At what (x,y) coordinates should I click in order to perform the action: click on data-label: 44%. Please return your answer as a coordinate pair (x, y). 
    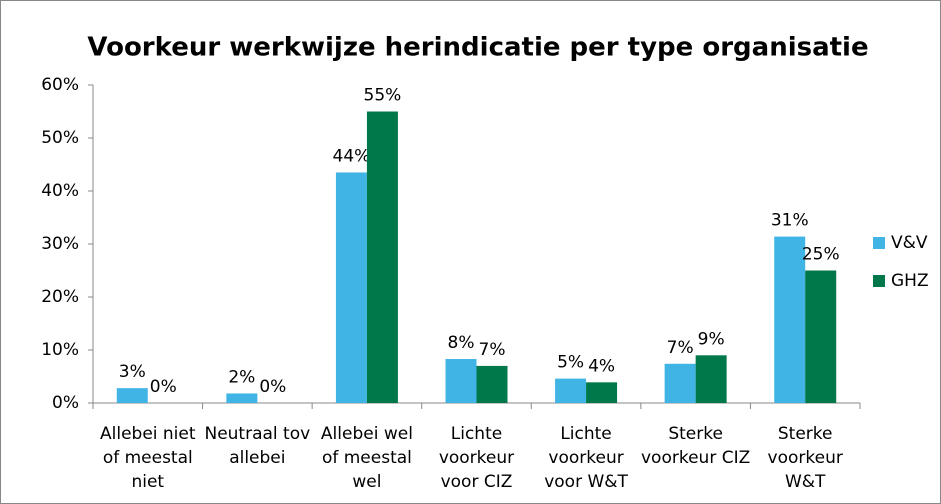
    Looking at the image, I should click on (352, 156).